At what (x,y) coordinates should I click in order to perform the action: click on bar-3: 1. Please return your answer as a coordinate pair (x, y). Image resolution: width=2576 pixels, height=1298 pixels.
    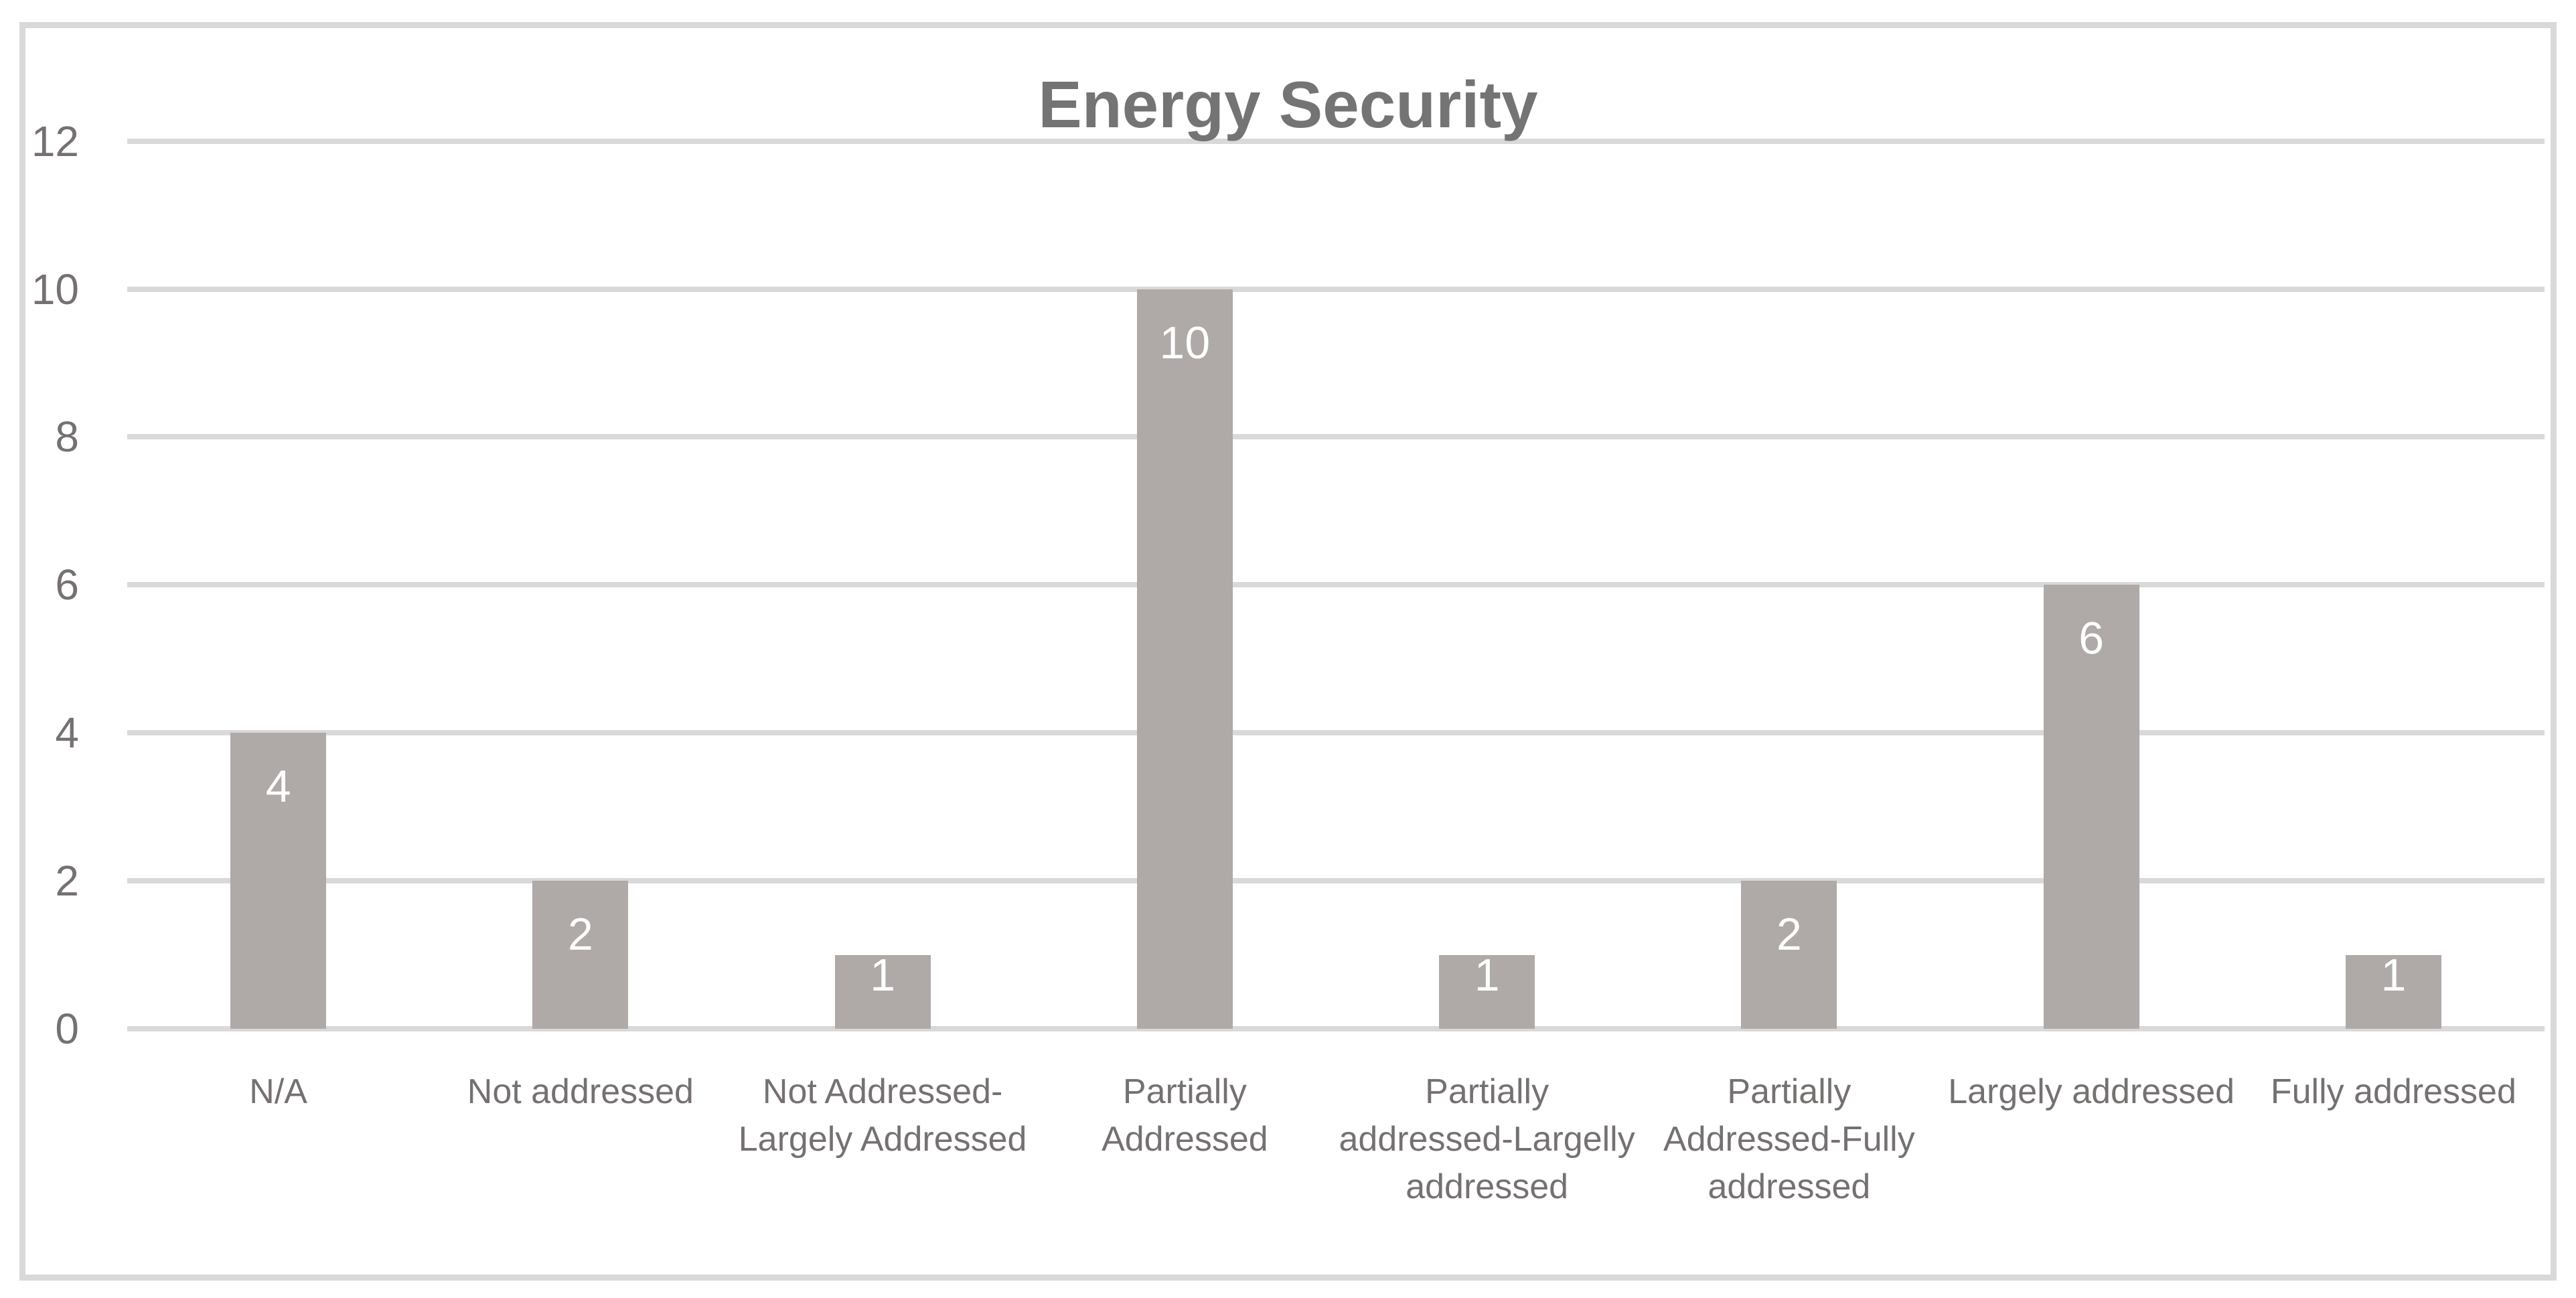
    Looking at the image, I should click on (882, 989).